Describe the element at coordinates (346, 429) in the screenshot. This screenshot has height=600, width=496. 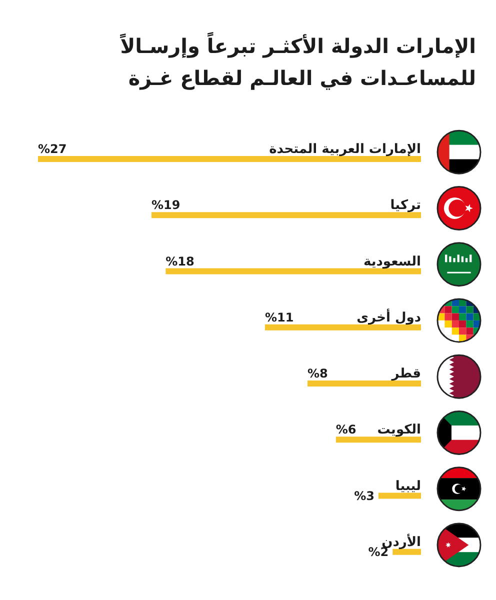
I see `data-label: %6` at that location.